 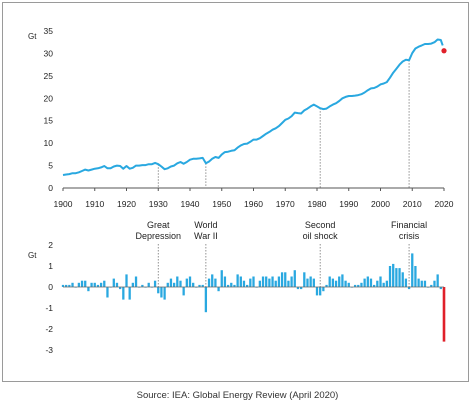 I want to click on top-ytick-label: 35, so click(x=49, y=31).